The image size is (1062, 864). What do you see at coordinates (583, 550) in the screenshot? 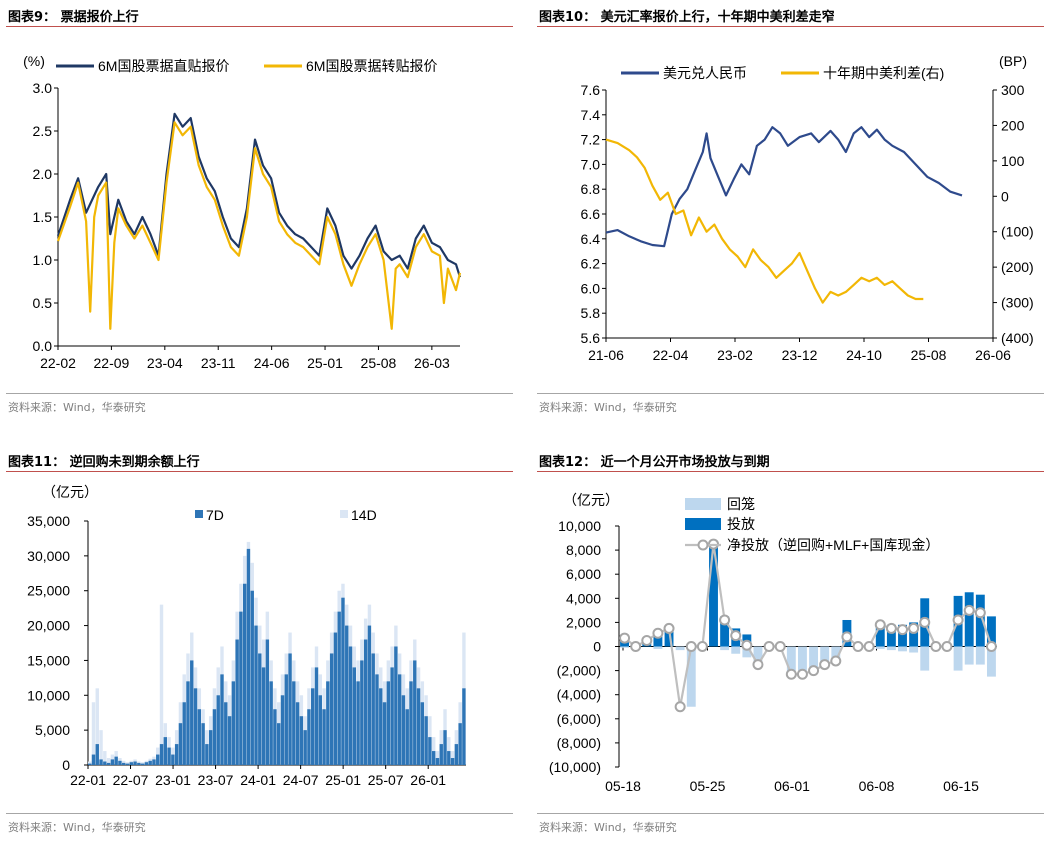
I see `y-tick-label: 8,000` at bounding box center [583, 550].